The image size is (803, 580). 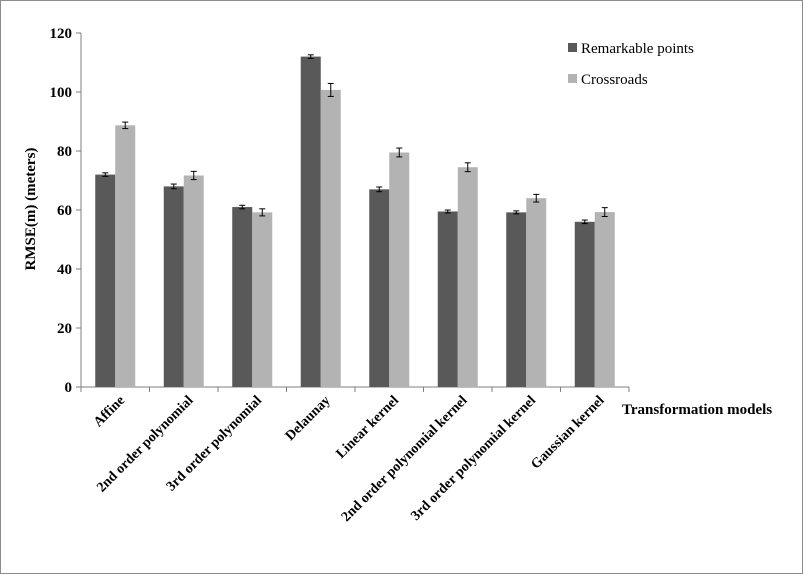 What do you see at coordinates (109, 411) in the screenshot?
I see `x-tick-label: Affine` at bounding box center [109, 411].